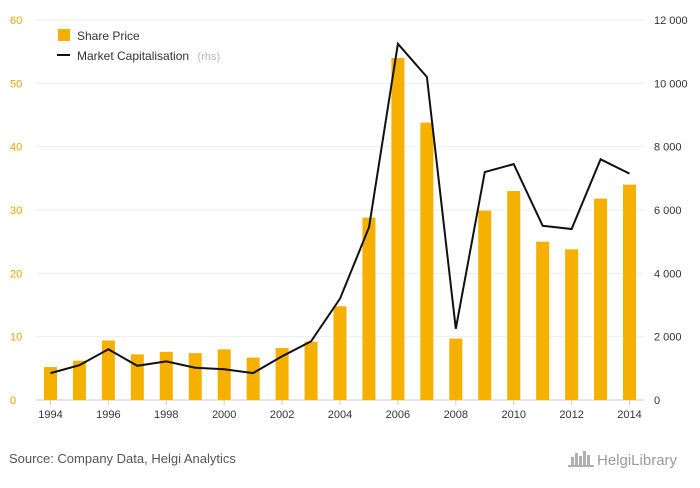 This screenshot has width=700, height=488. Describe the element at coordinates (657, 401) in the screenshot. I see `right-tick-label: 0` at that location.